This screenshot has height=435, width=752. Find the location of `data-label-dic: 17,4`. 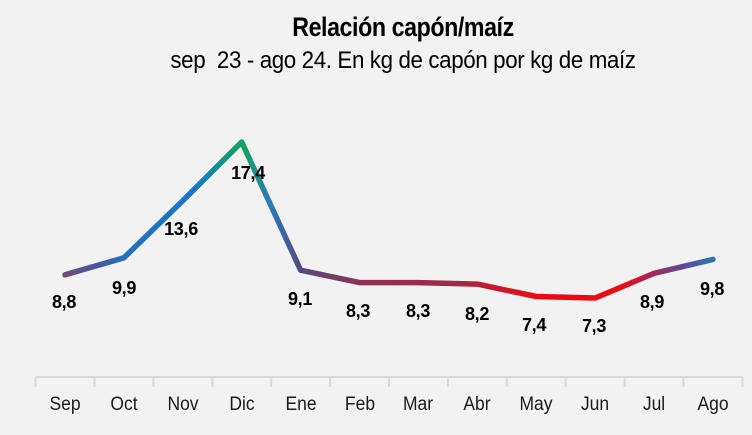

data-label-dic: 17,4 is located at coordinates (248, 173).